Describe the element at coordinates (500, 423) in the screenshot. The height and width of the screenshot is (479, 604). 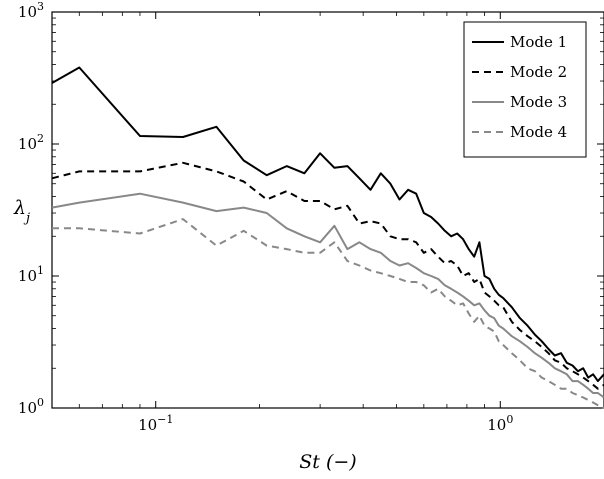
I see `x-tick-label: 10⁰` at that location.